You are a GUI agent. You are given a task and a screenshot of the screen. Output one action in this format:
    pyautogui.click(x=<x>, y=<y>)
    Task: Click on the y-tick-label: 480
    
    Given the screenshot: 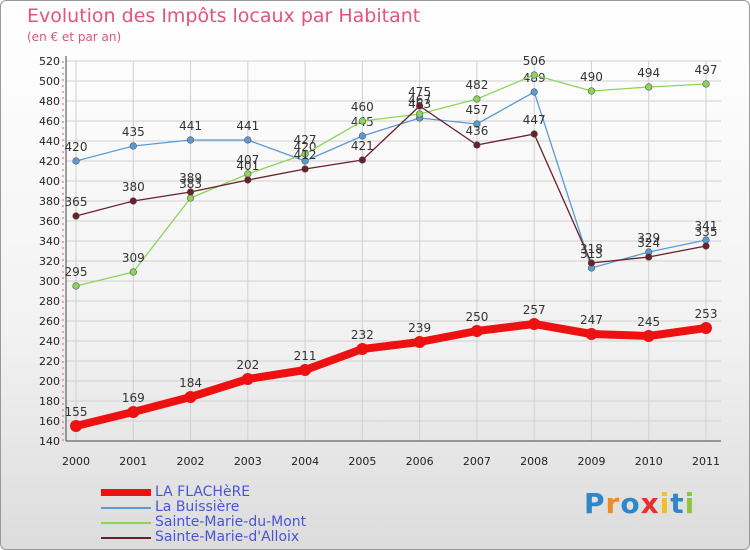 What is the action you would take?
    pyautogui.click(x=49, y=101)
    